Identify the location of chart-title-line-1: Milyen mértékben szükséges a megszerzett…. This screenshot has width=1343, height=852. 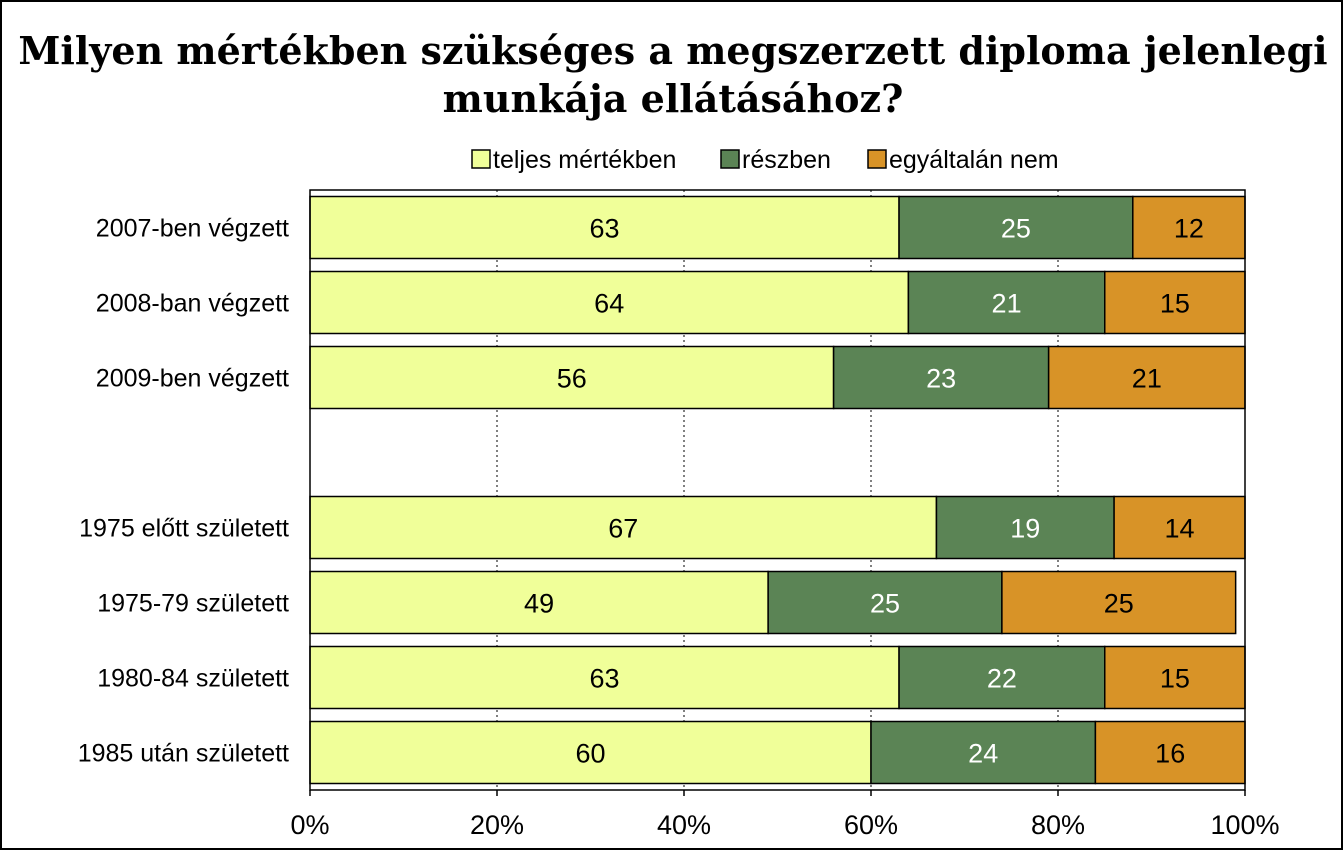
(672, 50).